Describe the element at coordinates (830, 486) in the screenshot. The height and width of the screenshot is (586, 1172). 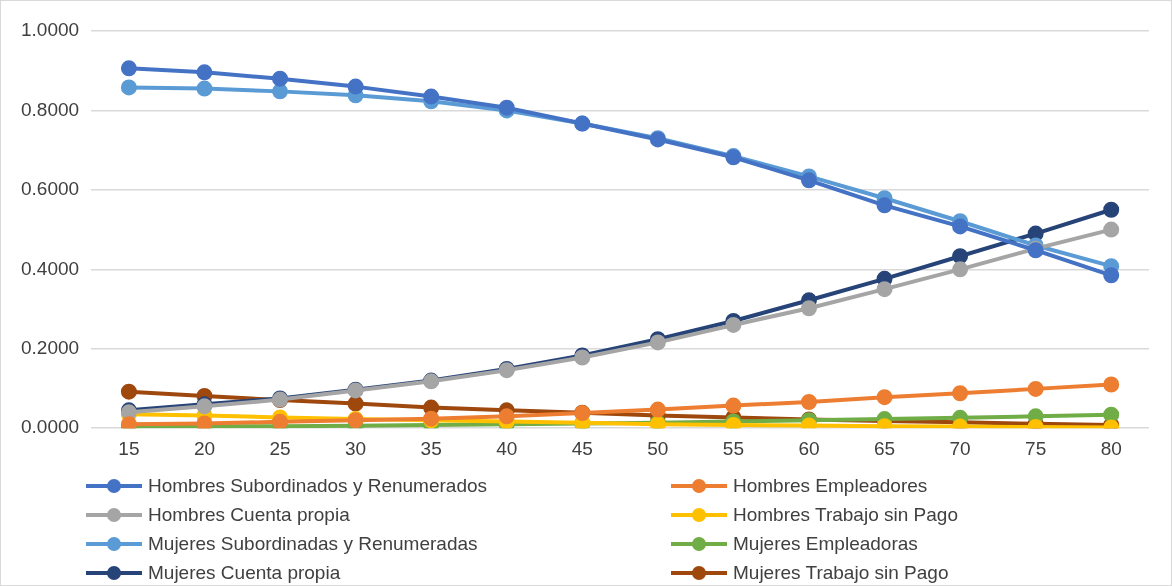
I see `legend-label: Hombres Empleadores` at that location.